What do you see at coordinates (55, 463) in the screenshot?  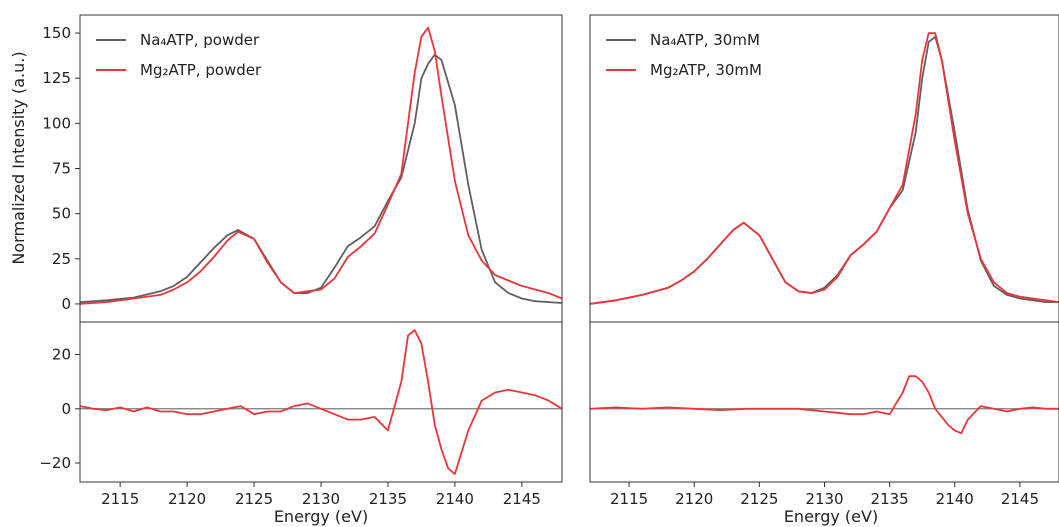 I see `y-tick-label: −20` at bounding box center [55, 463].